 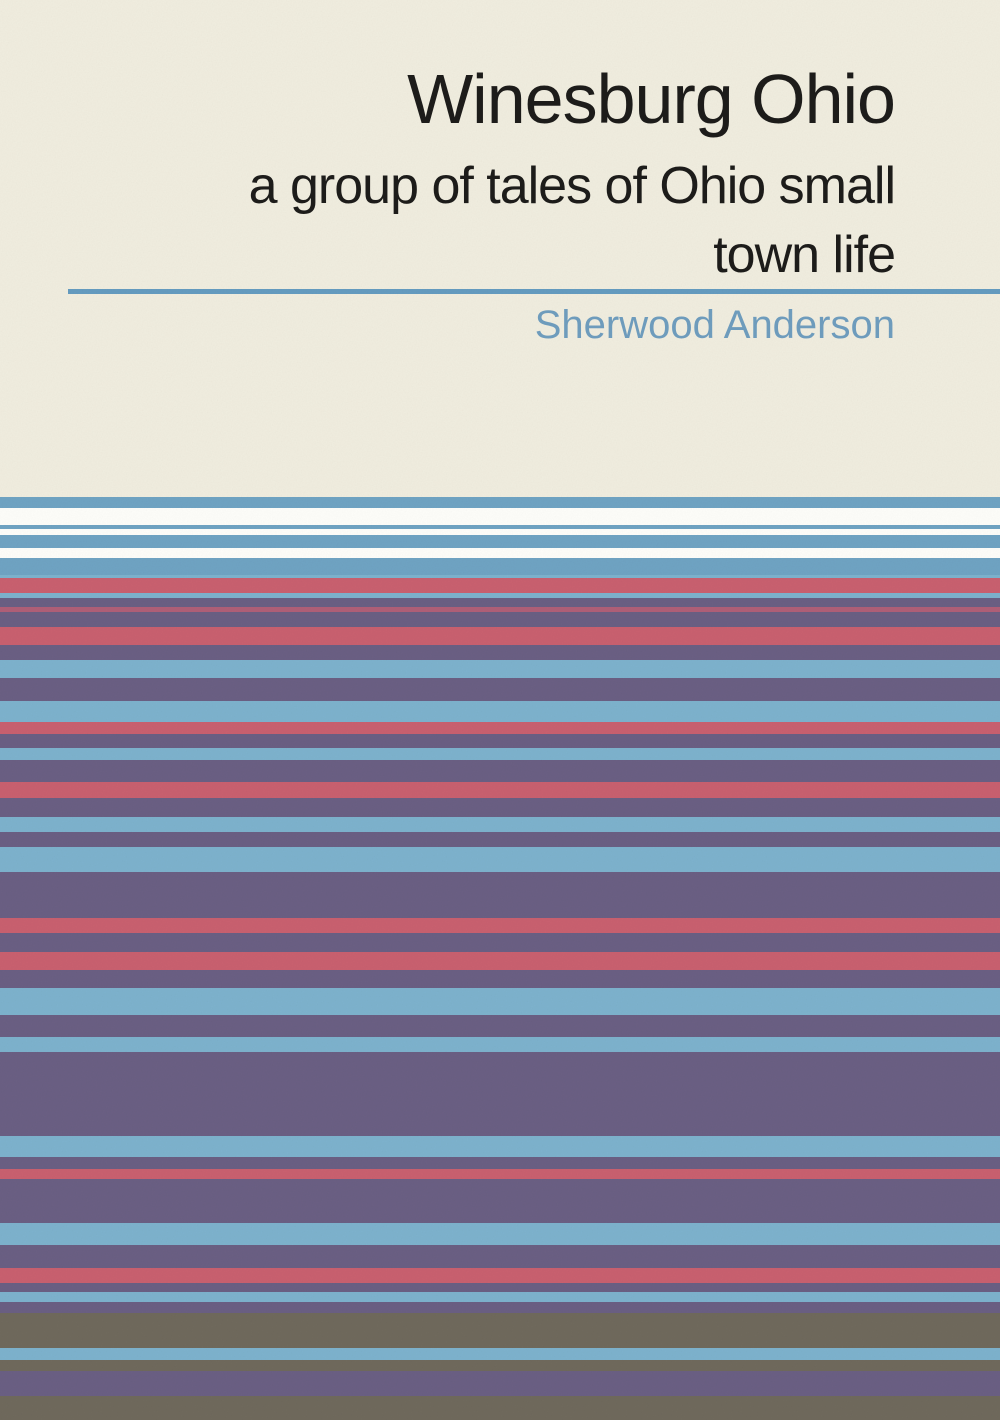 I want to click on divider-rule, so click(x=534, y=291).